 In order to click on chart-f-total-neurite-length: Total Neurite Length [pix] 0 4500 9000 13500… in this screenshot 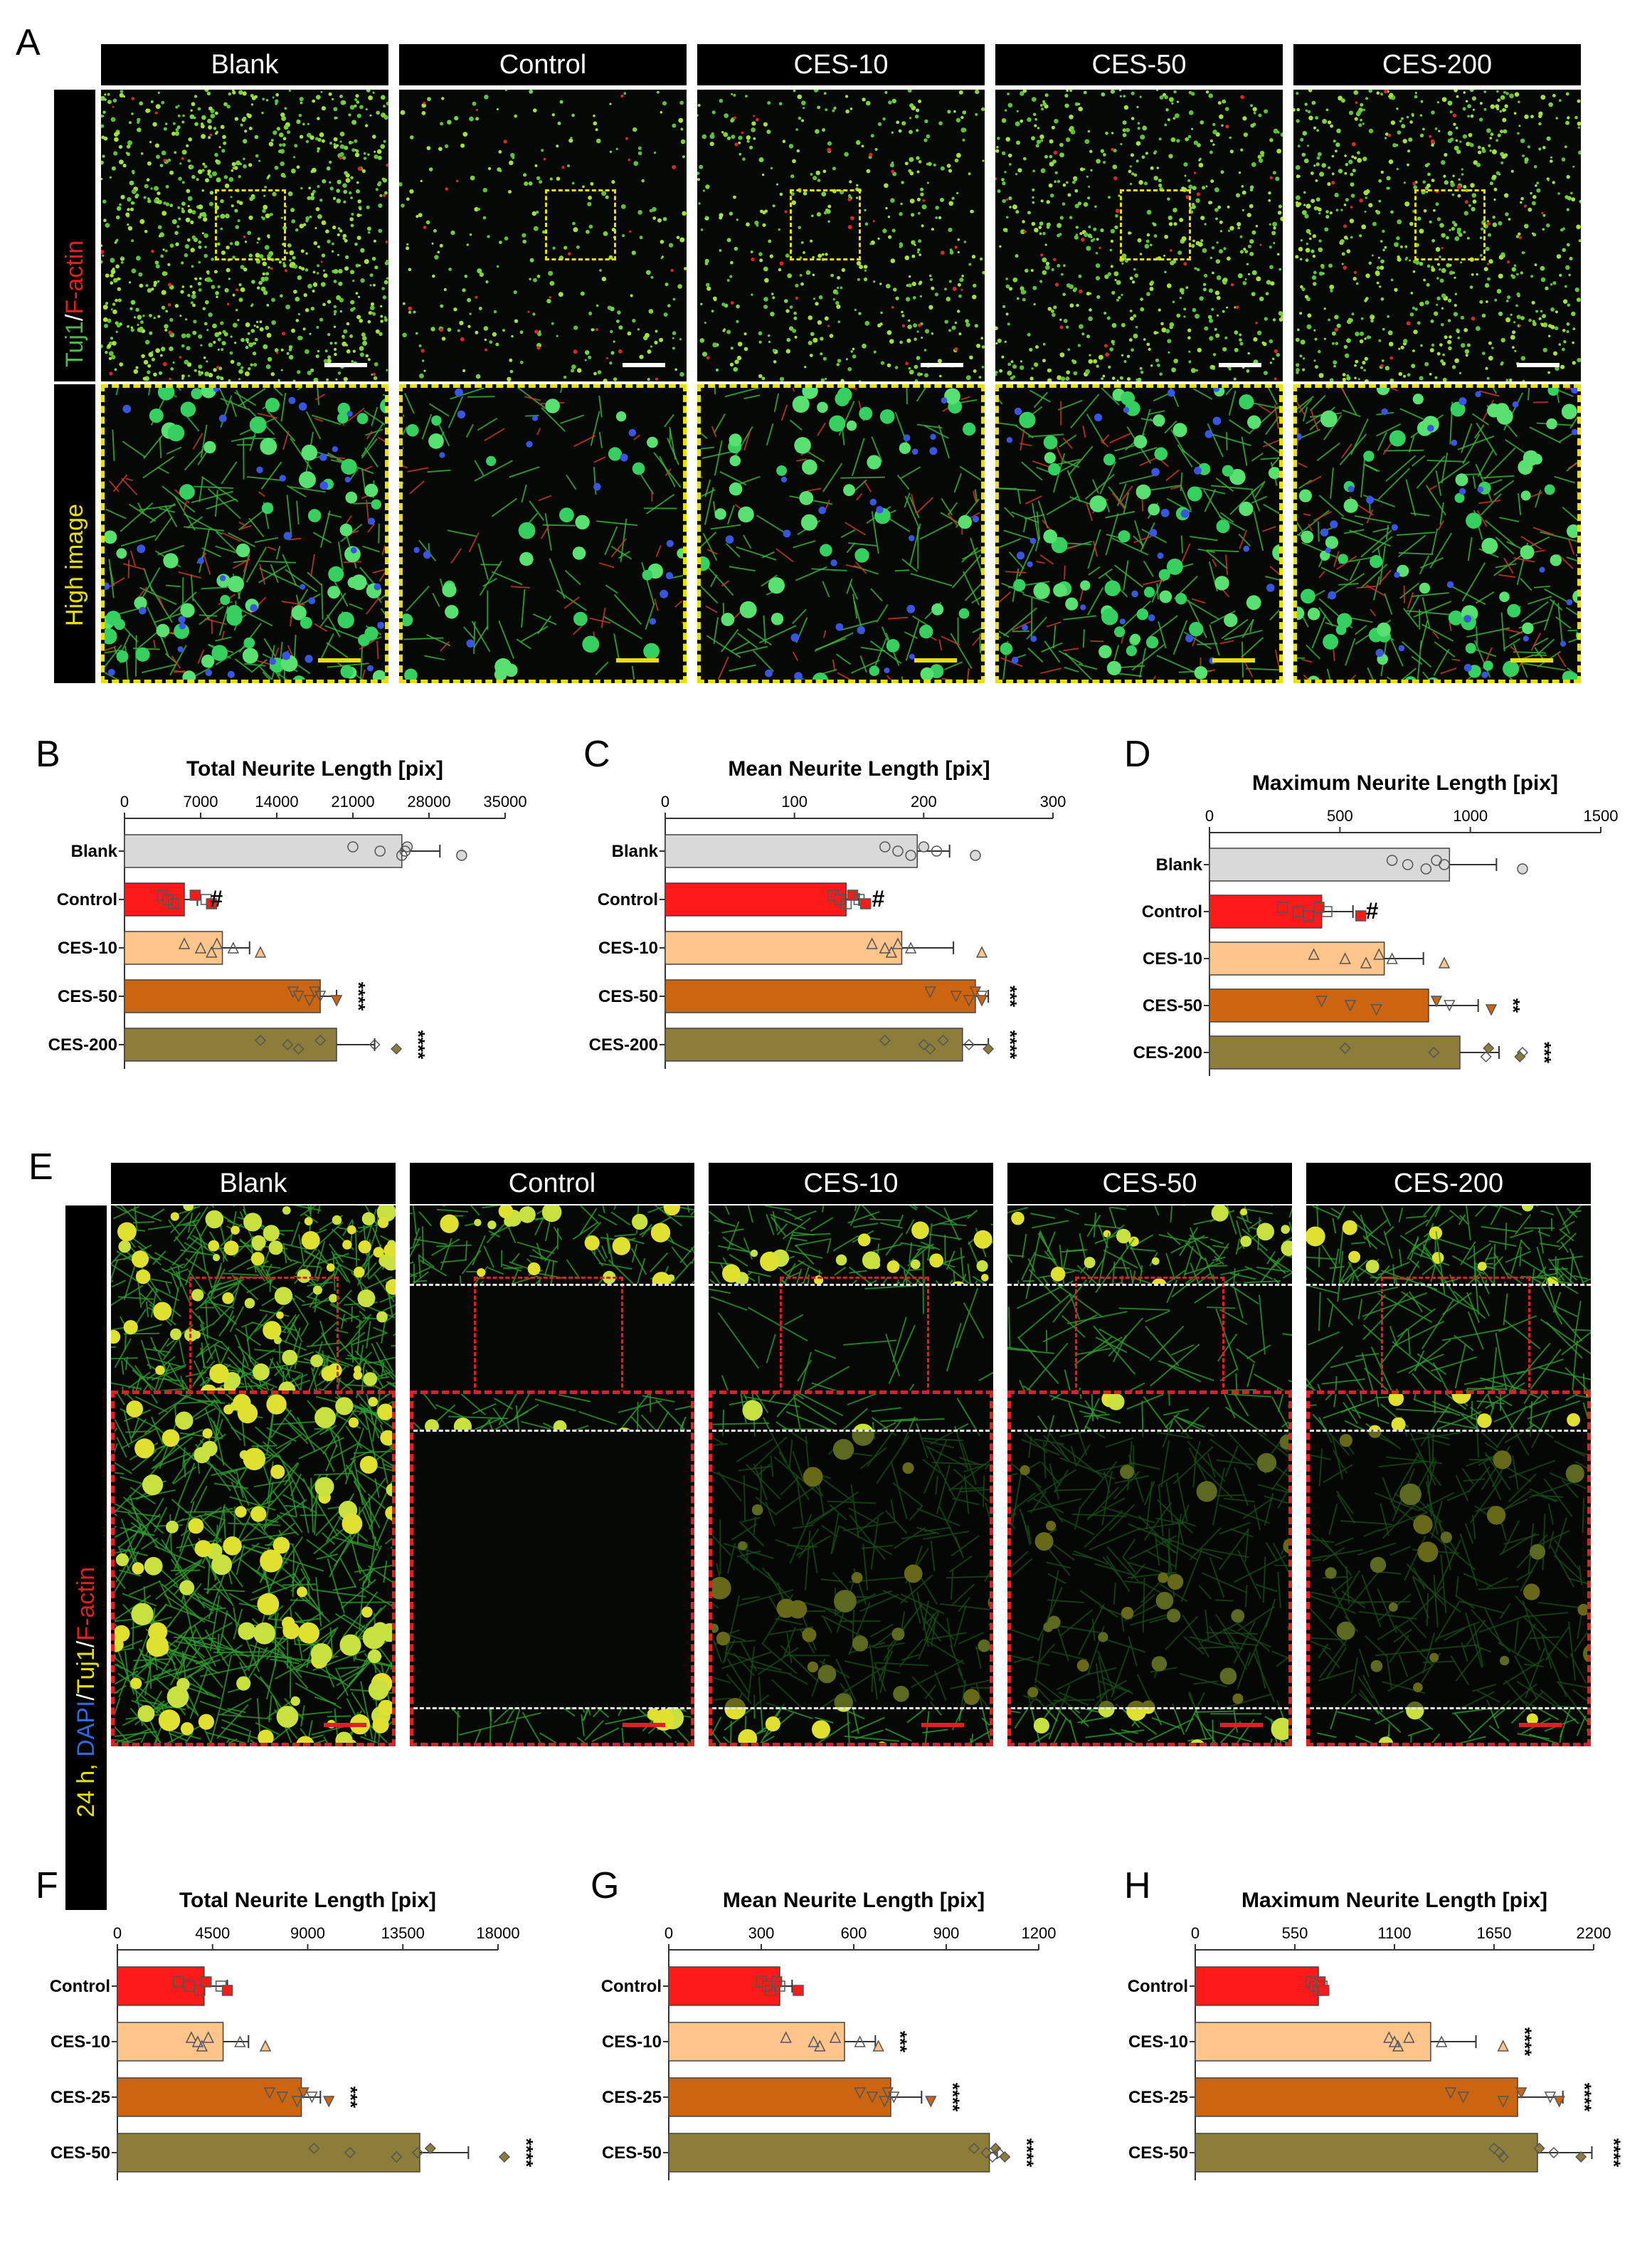, I will do `click(293, 2034)`.